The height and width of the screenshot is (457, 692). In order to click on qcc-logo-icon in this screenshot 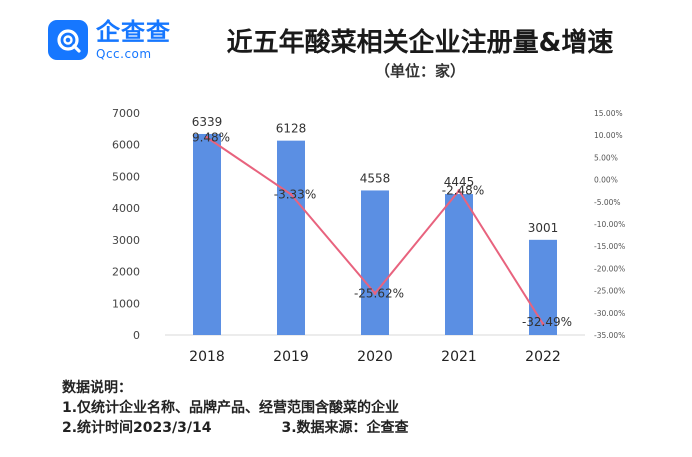, I will do `click(68, 40)`.